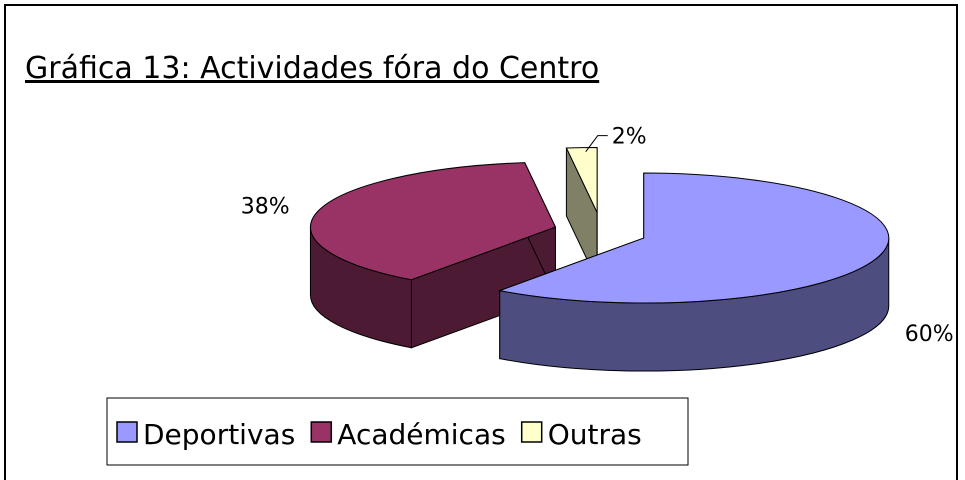  Describe the element at coordinates (421, 434) in the screenshot. I see `legend-label: Académicas` at that location.